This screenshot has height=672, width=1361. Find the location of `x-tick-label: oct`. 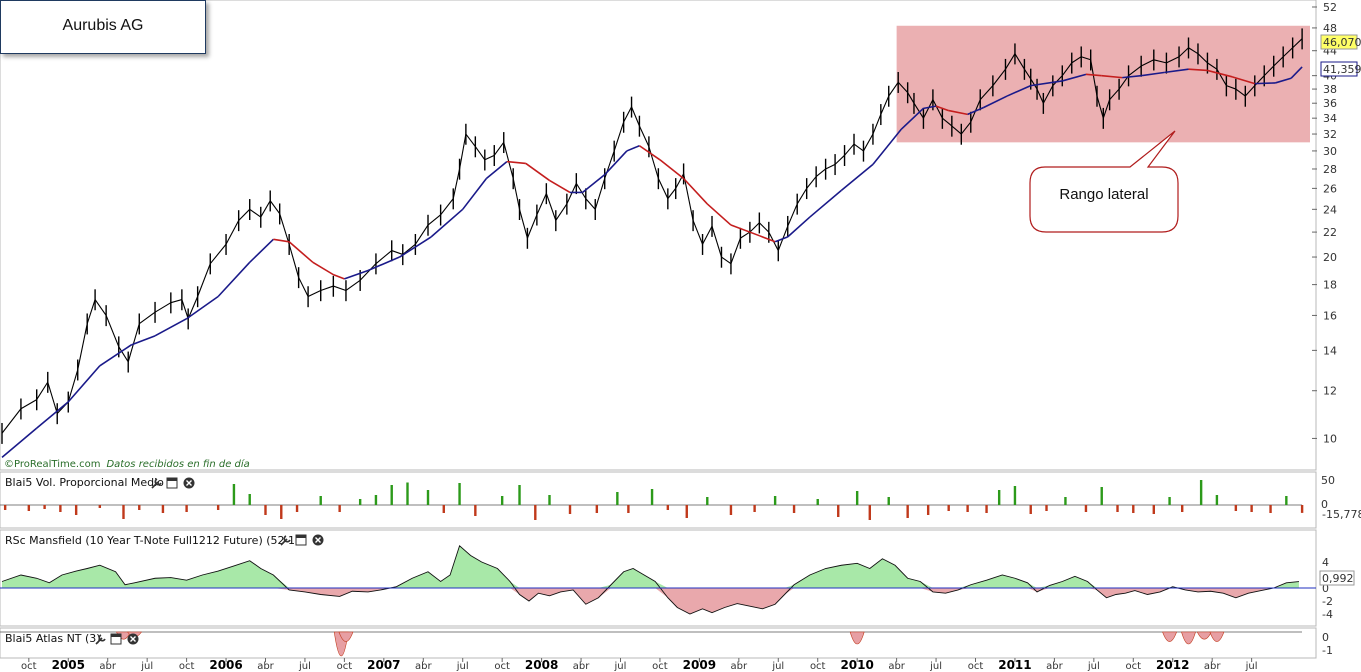

x-tick-label: oct is located at coordinates (976, 666).